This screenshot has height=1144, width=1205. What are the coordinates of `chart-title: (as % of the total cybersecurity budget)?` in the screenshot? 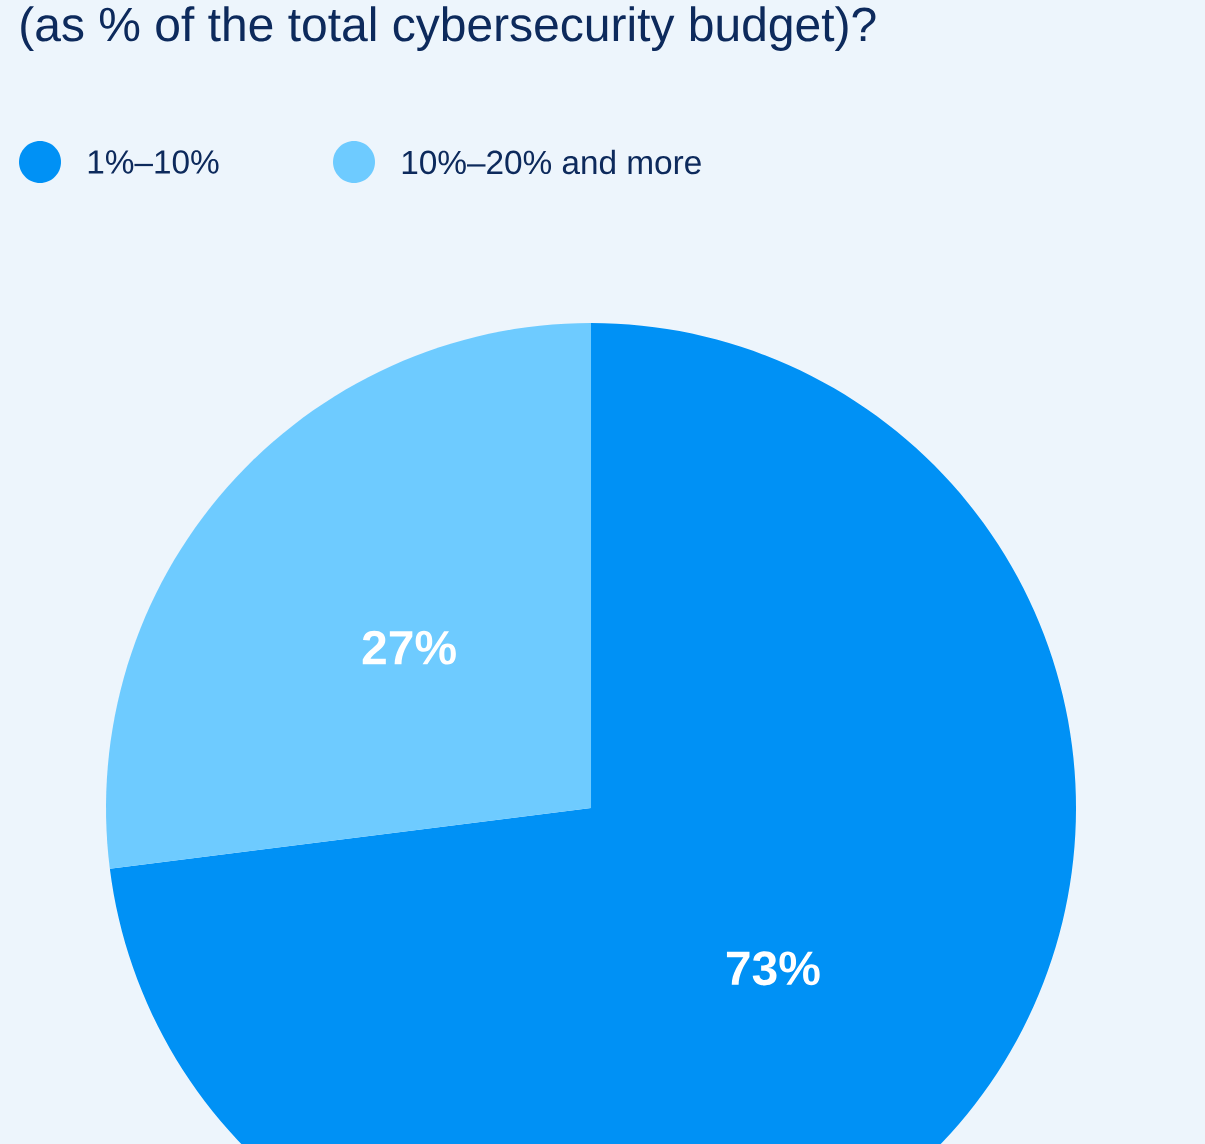 It's located at (448, 28).